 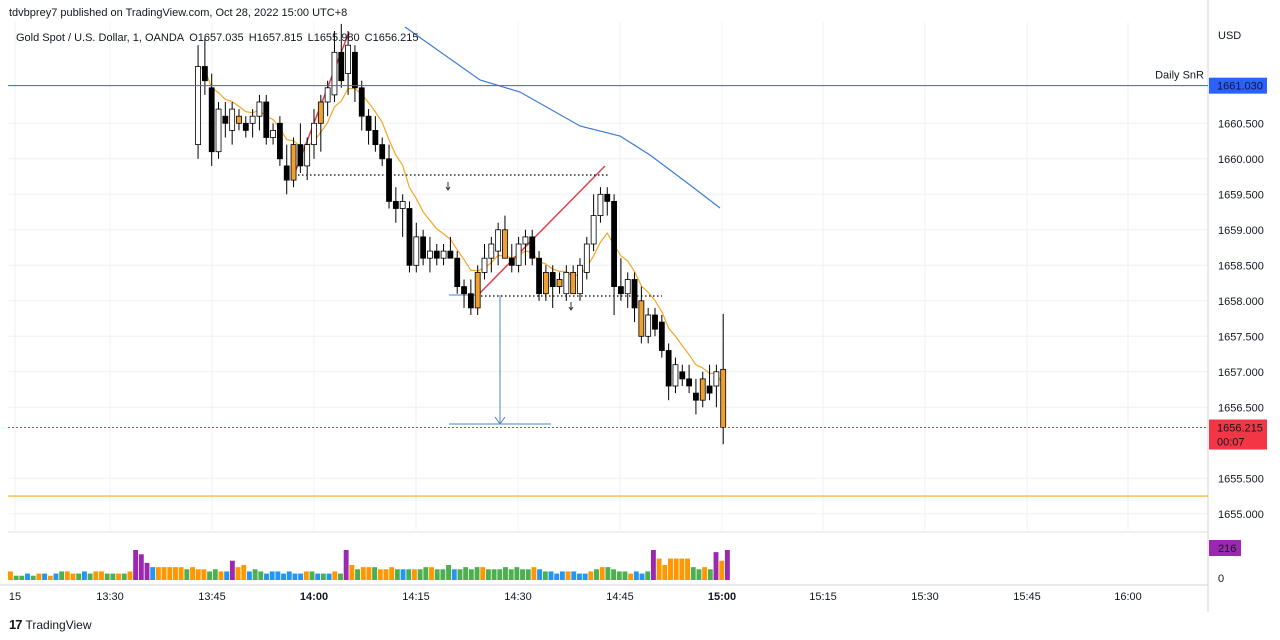 What do you see at coordinates (1227, 549) in the screenshot?
I see `volume-last-value: 216` at bounding box center [1227, 549].